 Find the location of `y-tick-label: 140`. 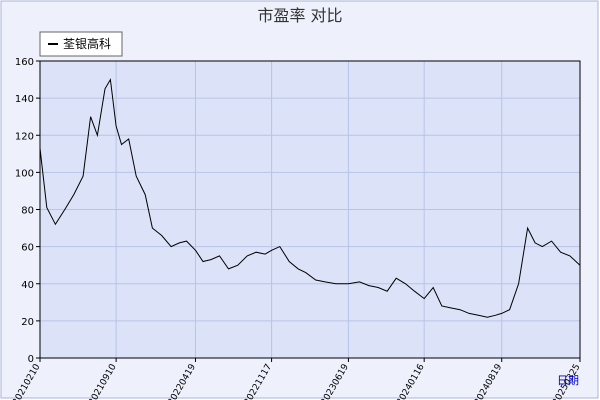

y-tick-label: 140 is located at coordinates (24, 99).